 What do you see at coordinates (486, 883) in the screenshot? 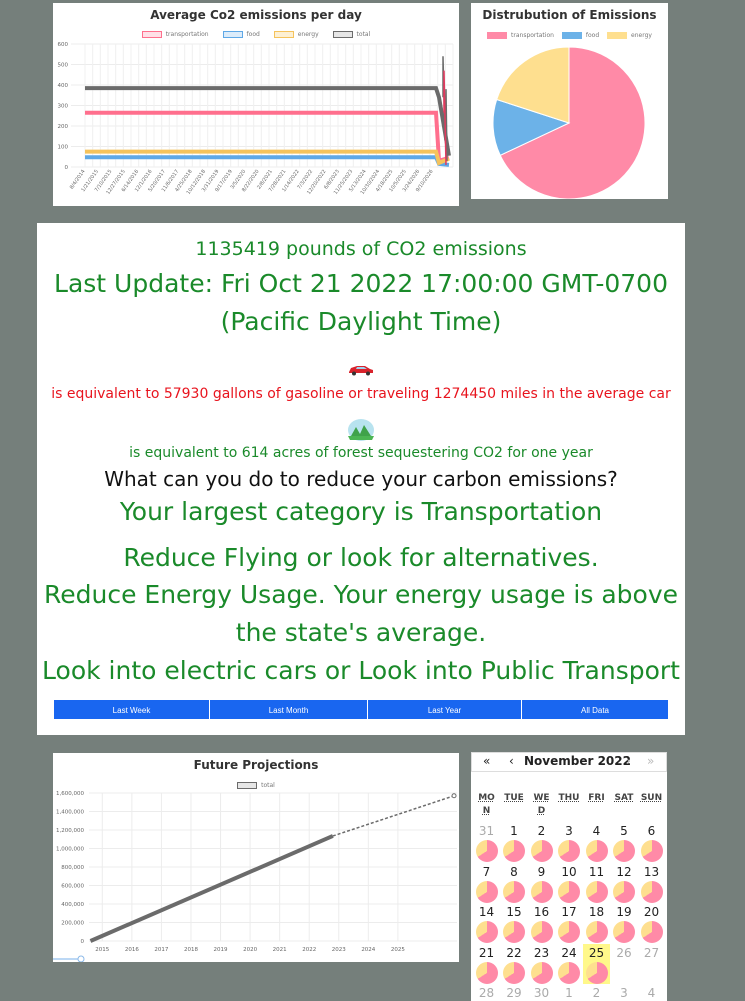
I see `calendar-day: 7` at bounding box center [486, 883].